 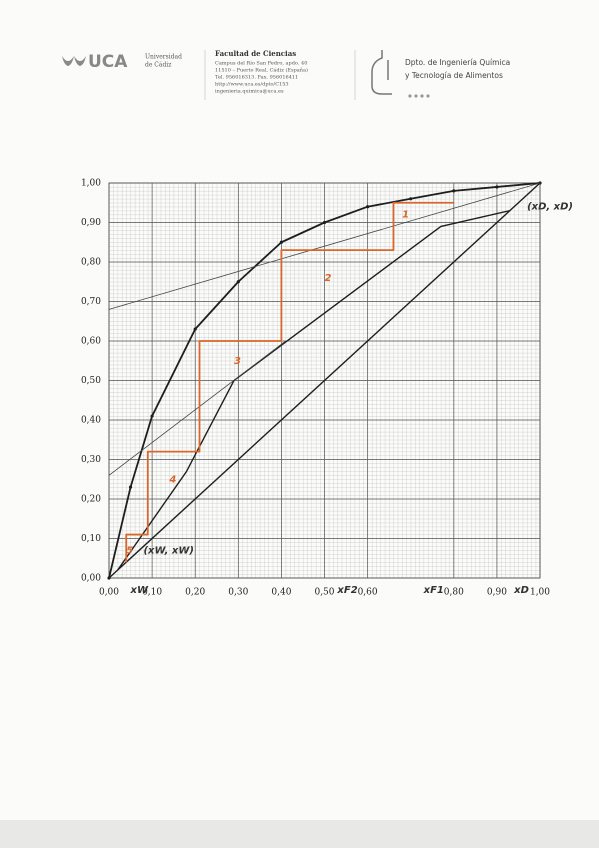 What do you see at coordinates (91, 342) in the screenshot?
I see `y-tick-label: 0,60` at bounding box center [91, 342].